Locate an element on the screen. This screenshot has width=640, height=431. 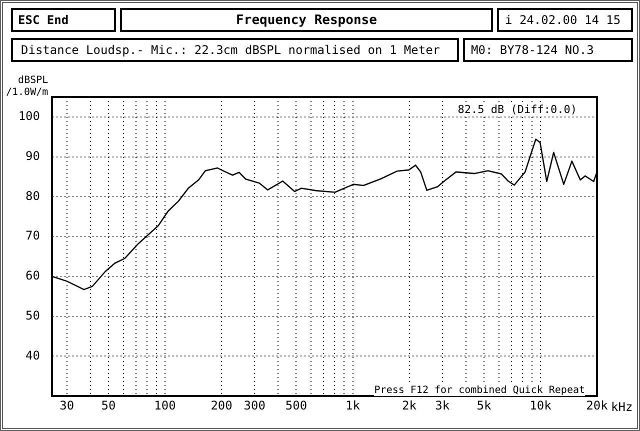
text: i 24.02.00 14 15 is located at coordinates (565, 20).